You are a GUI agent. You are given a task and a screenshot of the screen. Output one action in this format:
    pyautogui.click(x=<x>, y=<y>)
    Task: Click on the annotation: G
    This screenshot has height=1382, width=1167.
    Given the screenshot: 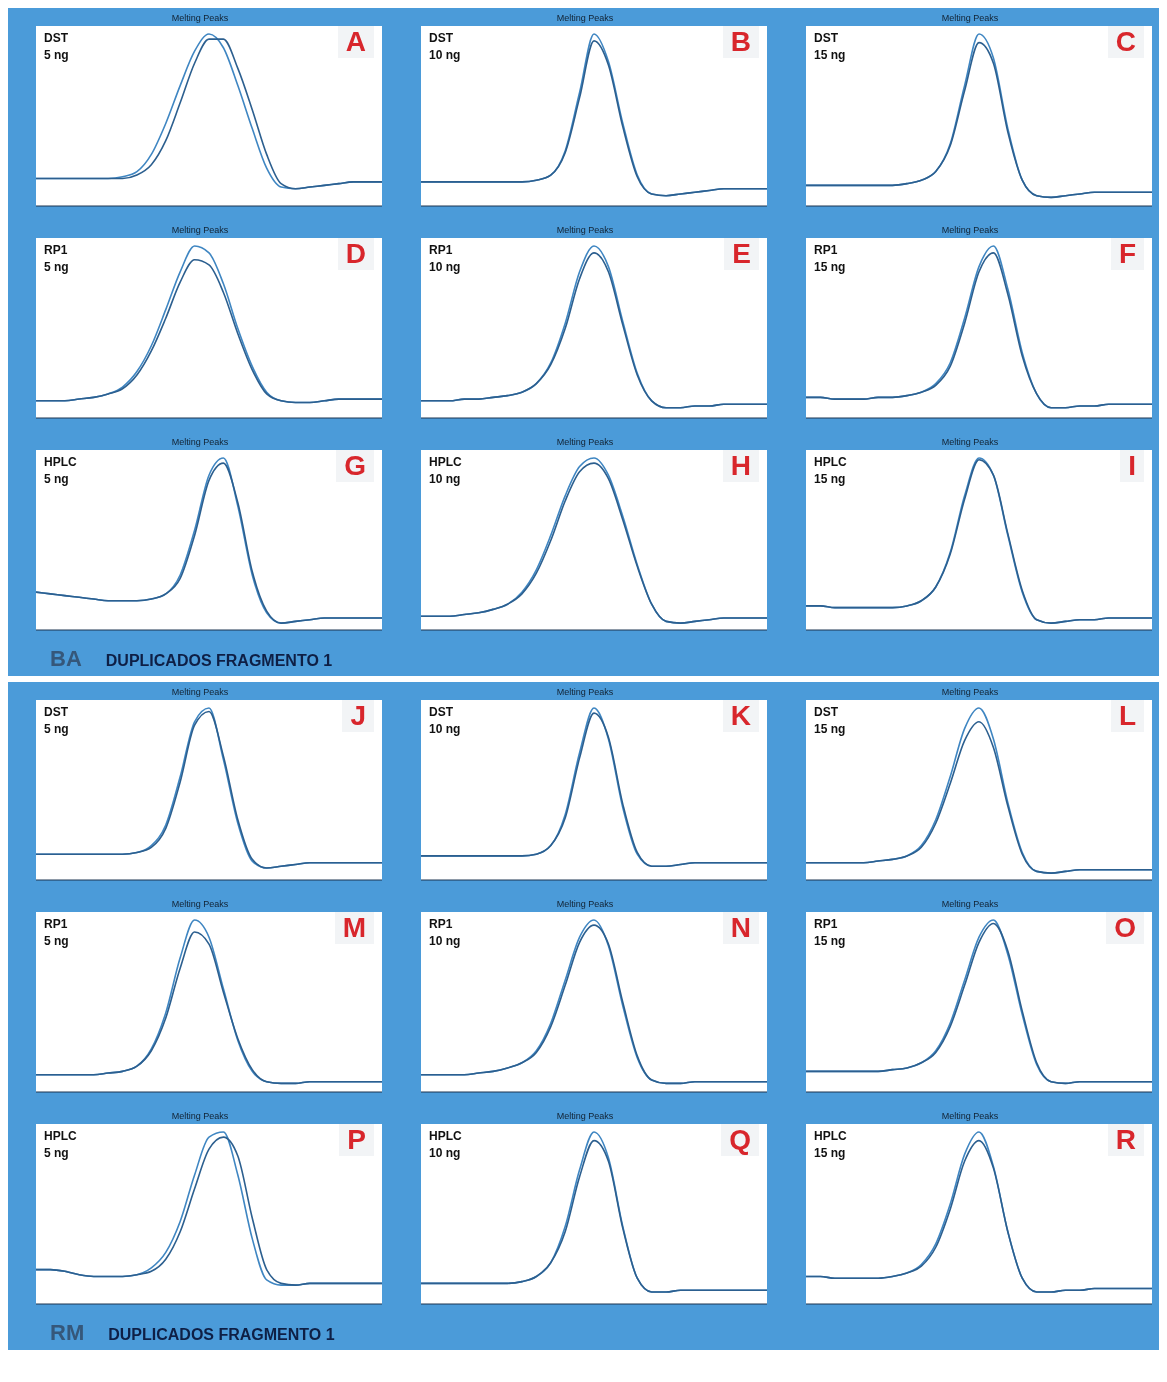 What is the action you would take?
    pyautogui.click(x=355, y=466)
    